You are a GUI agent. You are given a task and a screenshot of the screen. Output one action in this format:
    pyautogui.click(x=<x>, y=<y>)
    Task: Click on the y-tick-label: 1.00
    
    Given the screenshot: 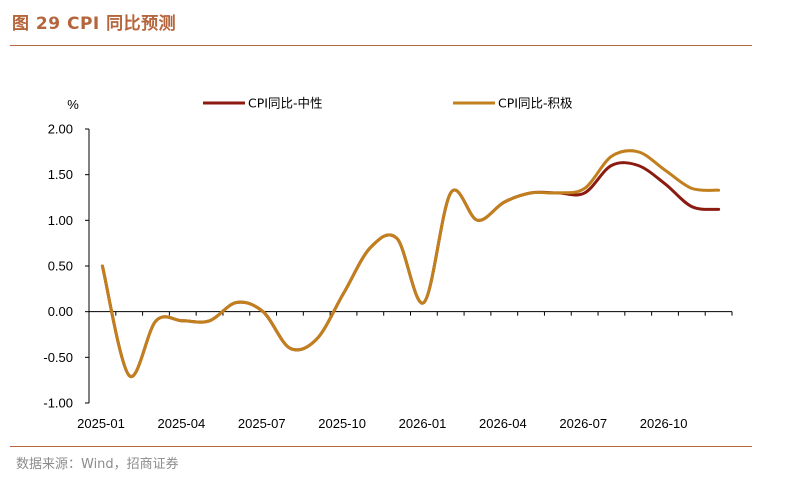 What is the action you would take?
    pyautogui.click(x=60, y=220)
    